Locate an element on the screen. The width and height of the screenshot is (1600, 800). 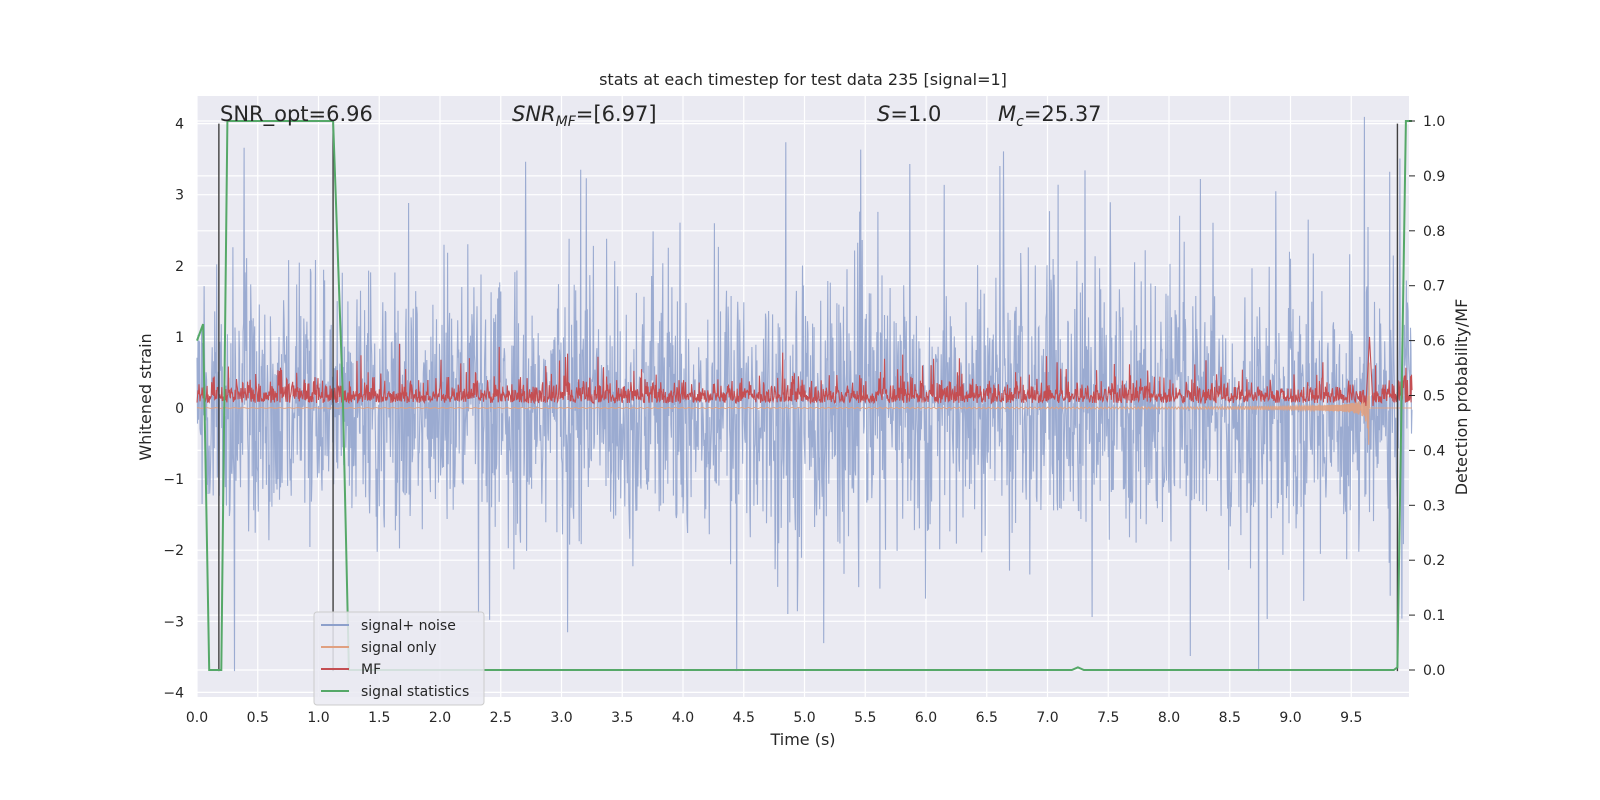
annotation-mc: Mc=25.37 is located at coordinates (1050, 116).